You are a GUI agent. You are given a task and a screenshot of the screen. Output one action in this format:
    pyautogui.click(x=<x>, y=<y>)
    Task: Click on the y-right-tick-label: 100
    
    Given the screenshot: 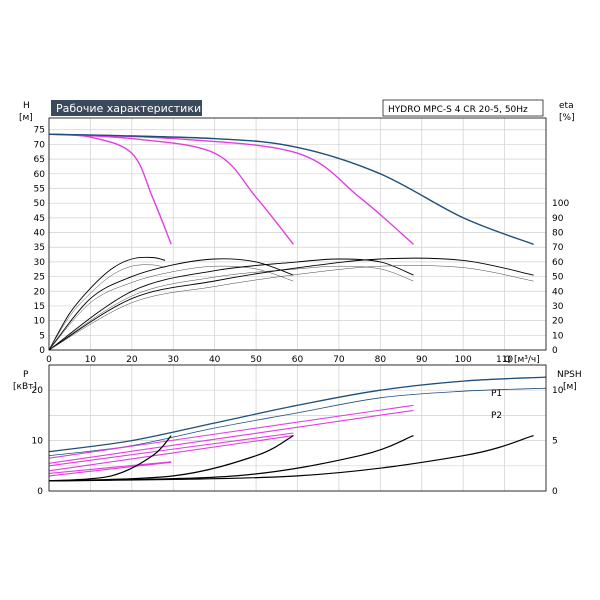 What is the action you would take?
    pyautogui.click(x=560, y=204)
    